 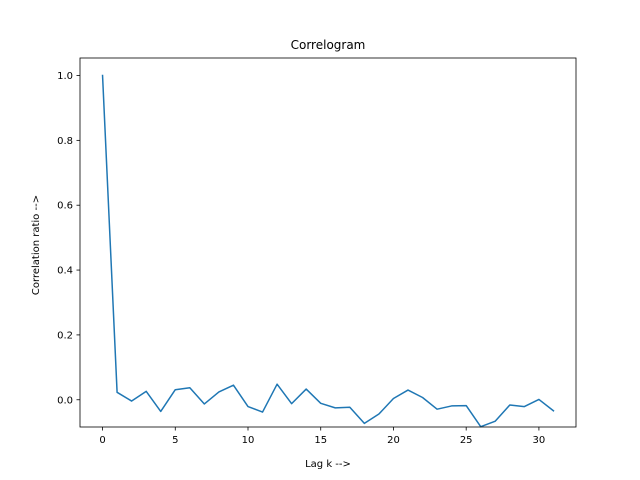 What do you see at coordinates (65, 335) in the screenshot?
I see `y-tick-label: 0.2` at bounding box center [65, 335].